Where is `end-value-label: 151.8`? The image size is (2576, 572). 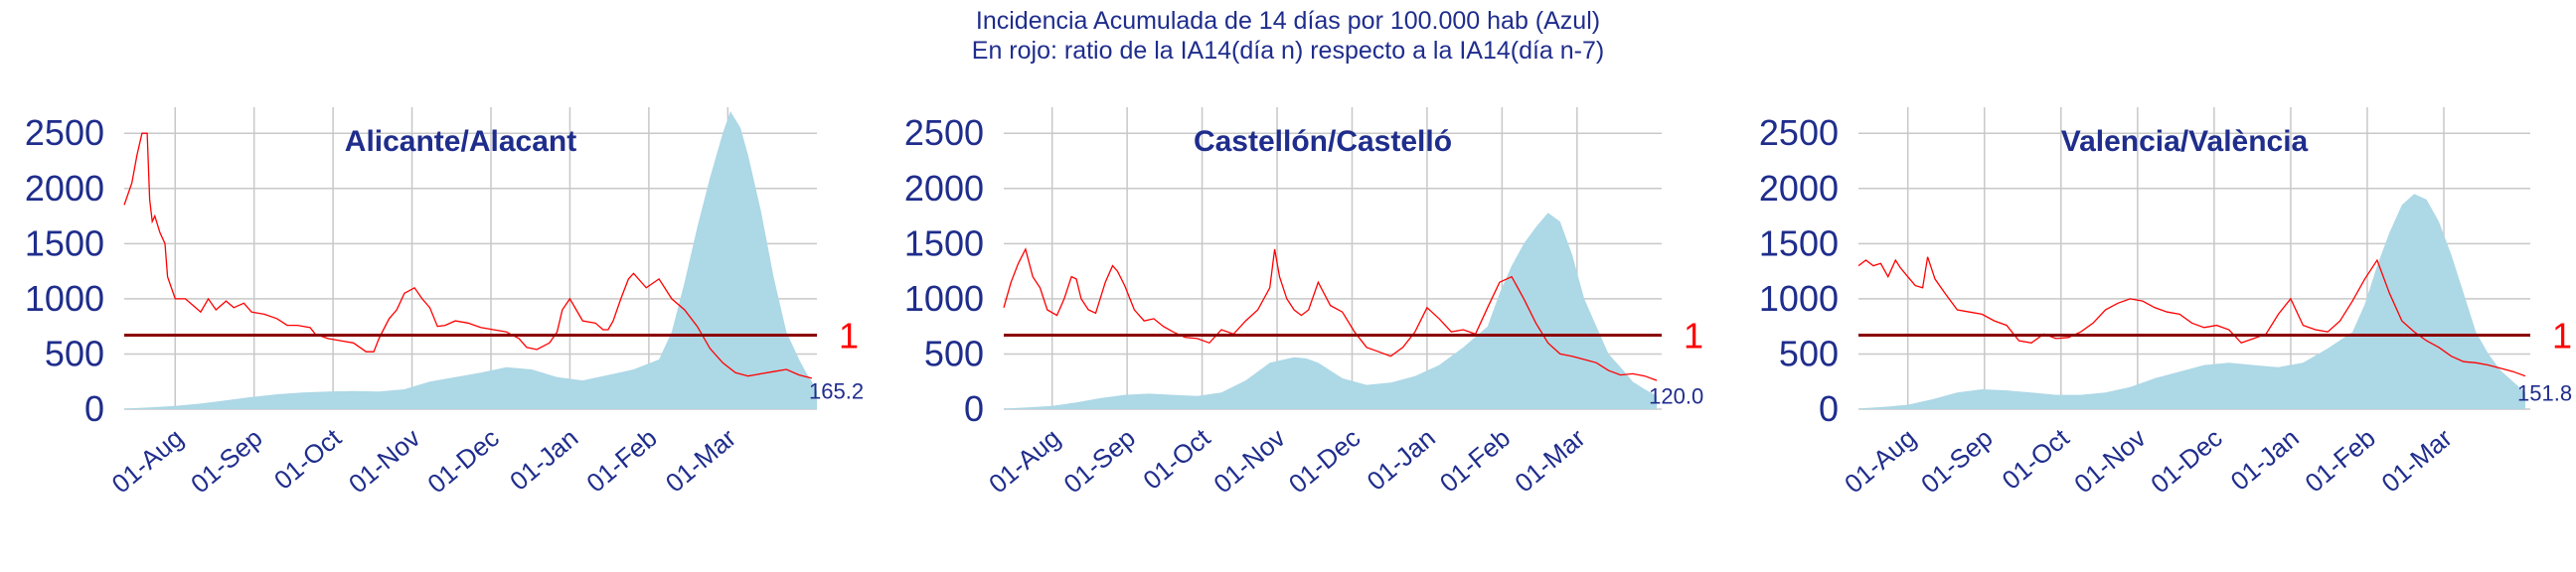
end-value-label: 151.8 is located at coordinates (2544, 393).